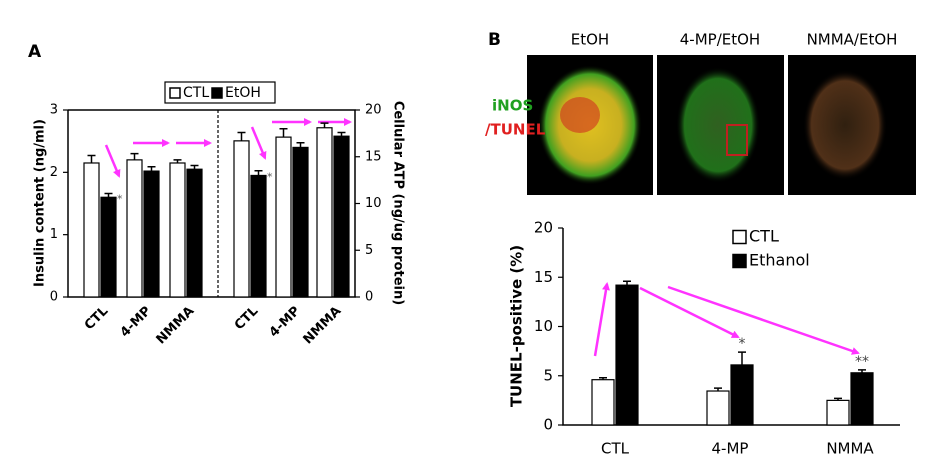 Image resolution: width=925 pixels, height=466 pixels. What do you see at coordinates (373, 110) in the screenshot?
I see `y2-tick-label: 20` at bounding box center [373, 110].